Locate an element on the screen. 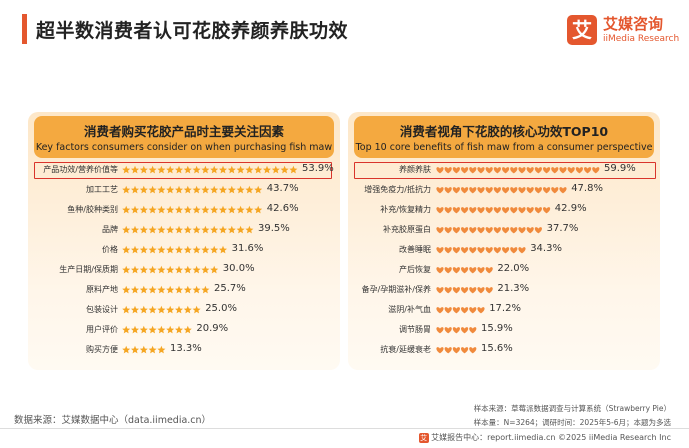 Image resolution: width=689 pixels, height=448 pixels. logo-text-en: iiMedia Research is located at coordinates (641, 39).